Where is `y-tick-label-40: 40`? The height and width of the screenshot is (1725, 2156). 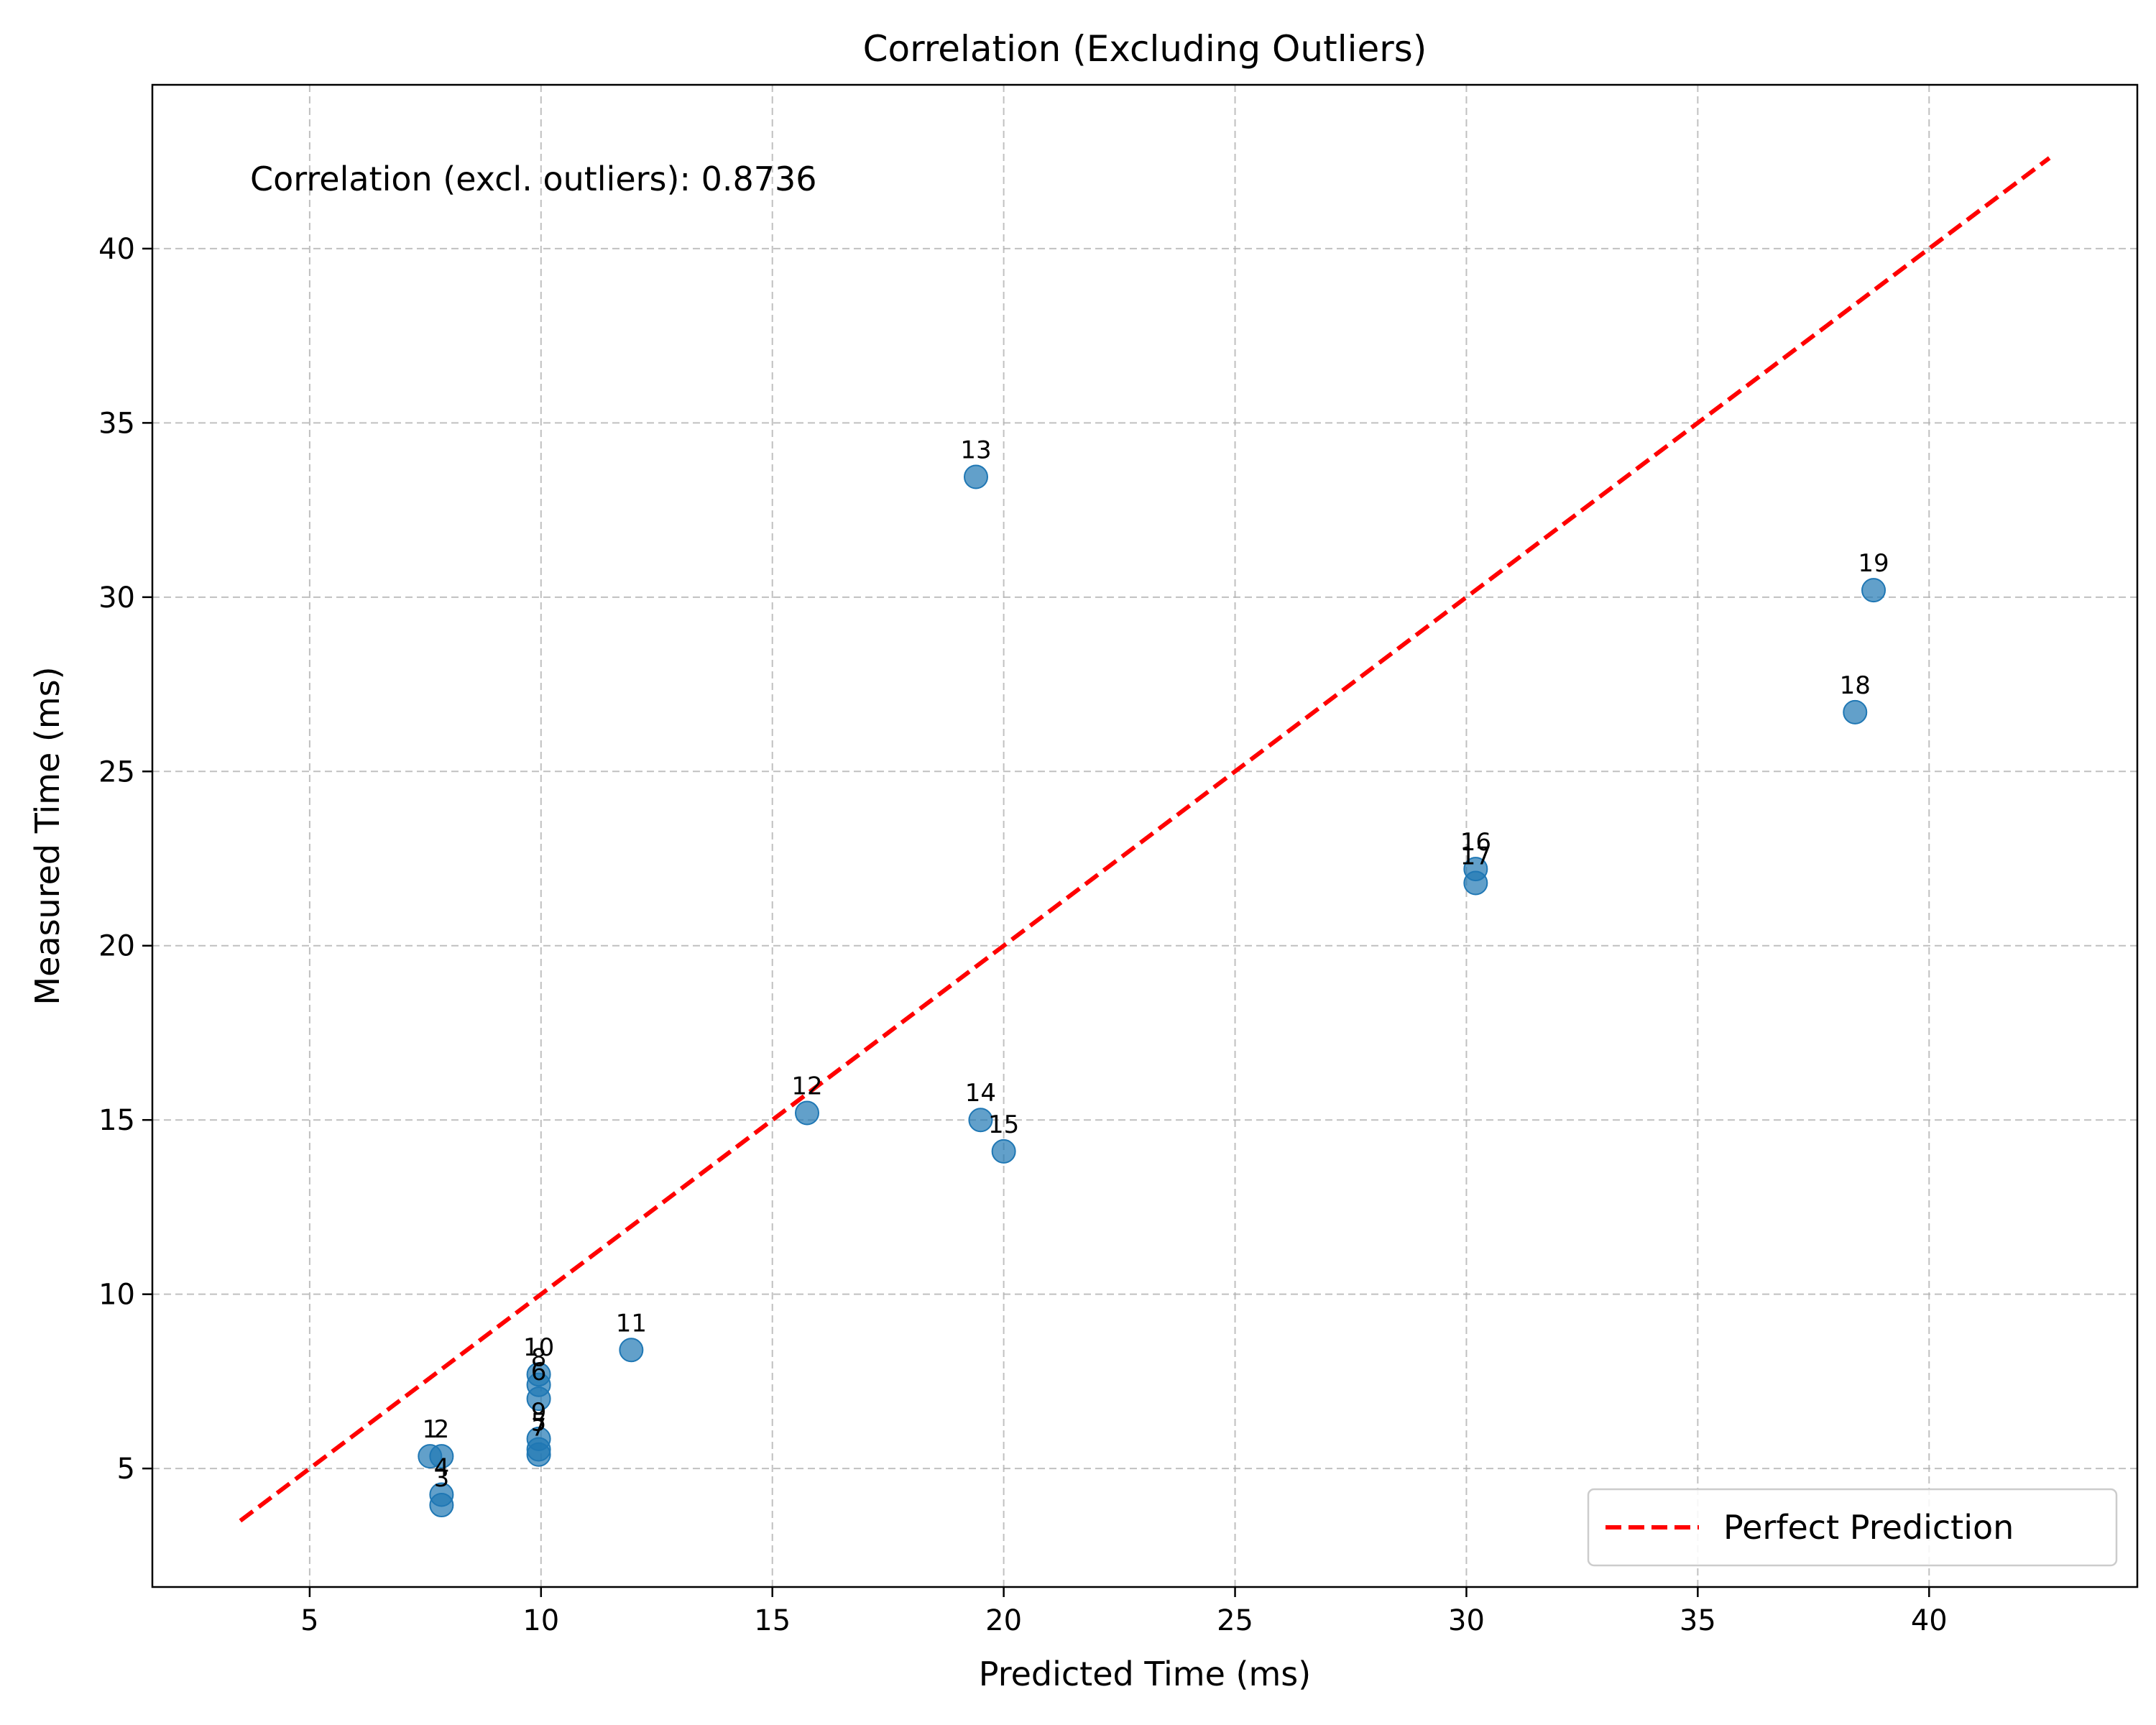
y-tick-label-40: 40 is located at coordinates (116, 249).